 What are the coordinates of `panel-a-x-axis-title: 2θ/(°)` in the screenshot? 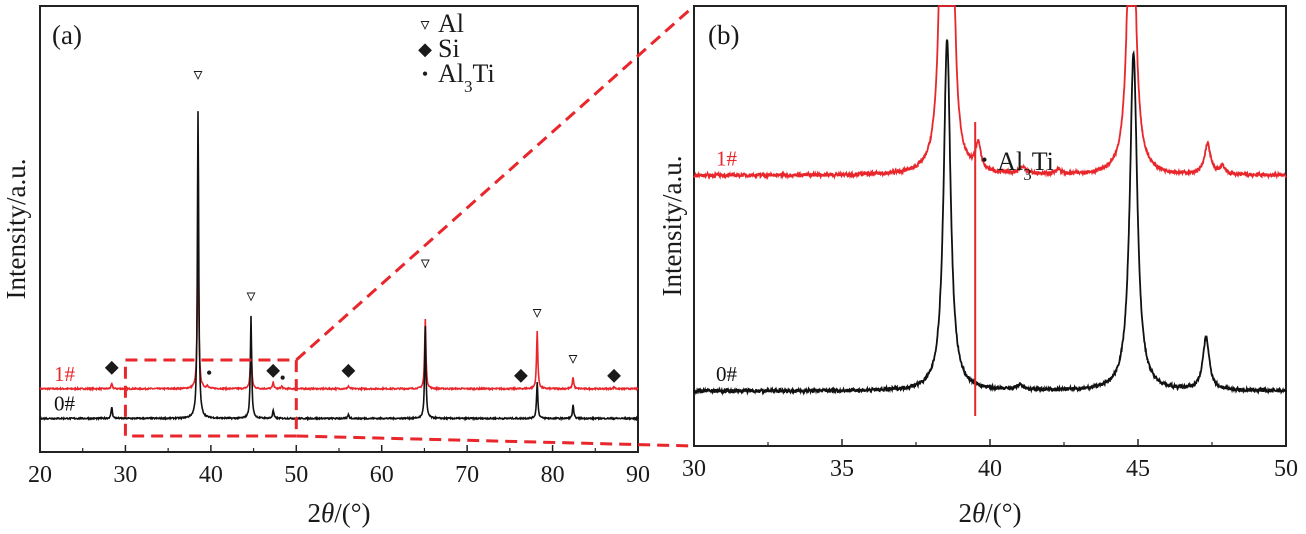 It's located at (338, 513).